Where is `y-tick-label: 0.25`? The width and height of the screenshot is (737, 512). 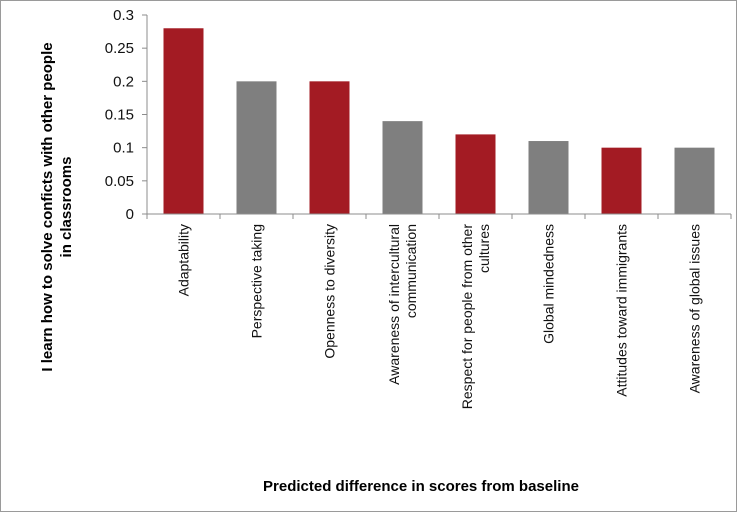 y-tick-label: 0.25 is located at coordinates (119, 48).